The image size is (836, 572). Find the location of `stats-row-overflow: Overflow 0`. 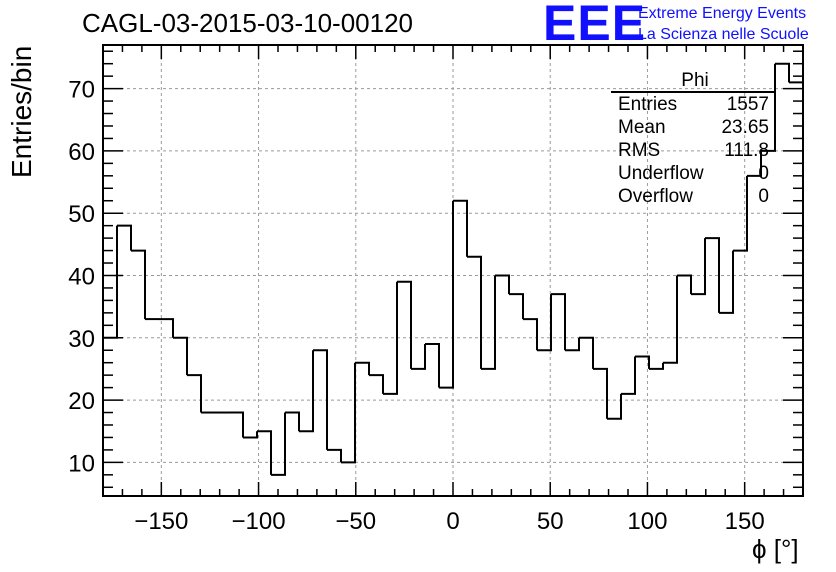

stats-row-overflow: Overflow 0 is located at coordinates (693, 196).